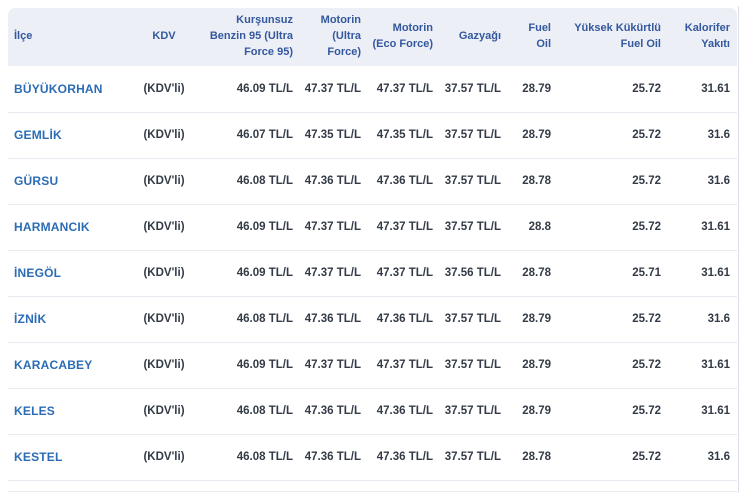 The image size is (750, 493). What do you see at coordinates (474, 37) in the screenshot?
I see `col-header-gazyagi: Gazyağı` at bounding box center [474, 37].